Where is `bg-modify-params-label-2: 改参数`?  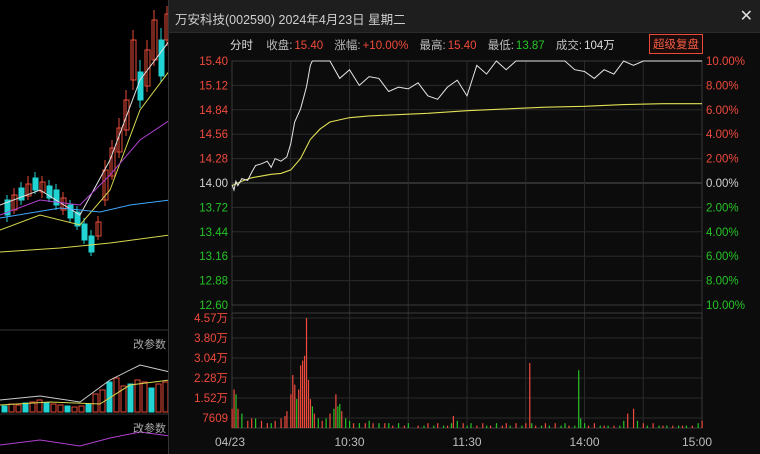 bg-modify-params-label-2: 改参数 is located at coordinates (149, 429).